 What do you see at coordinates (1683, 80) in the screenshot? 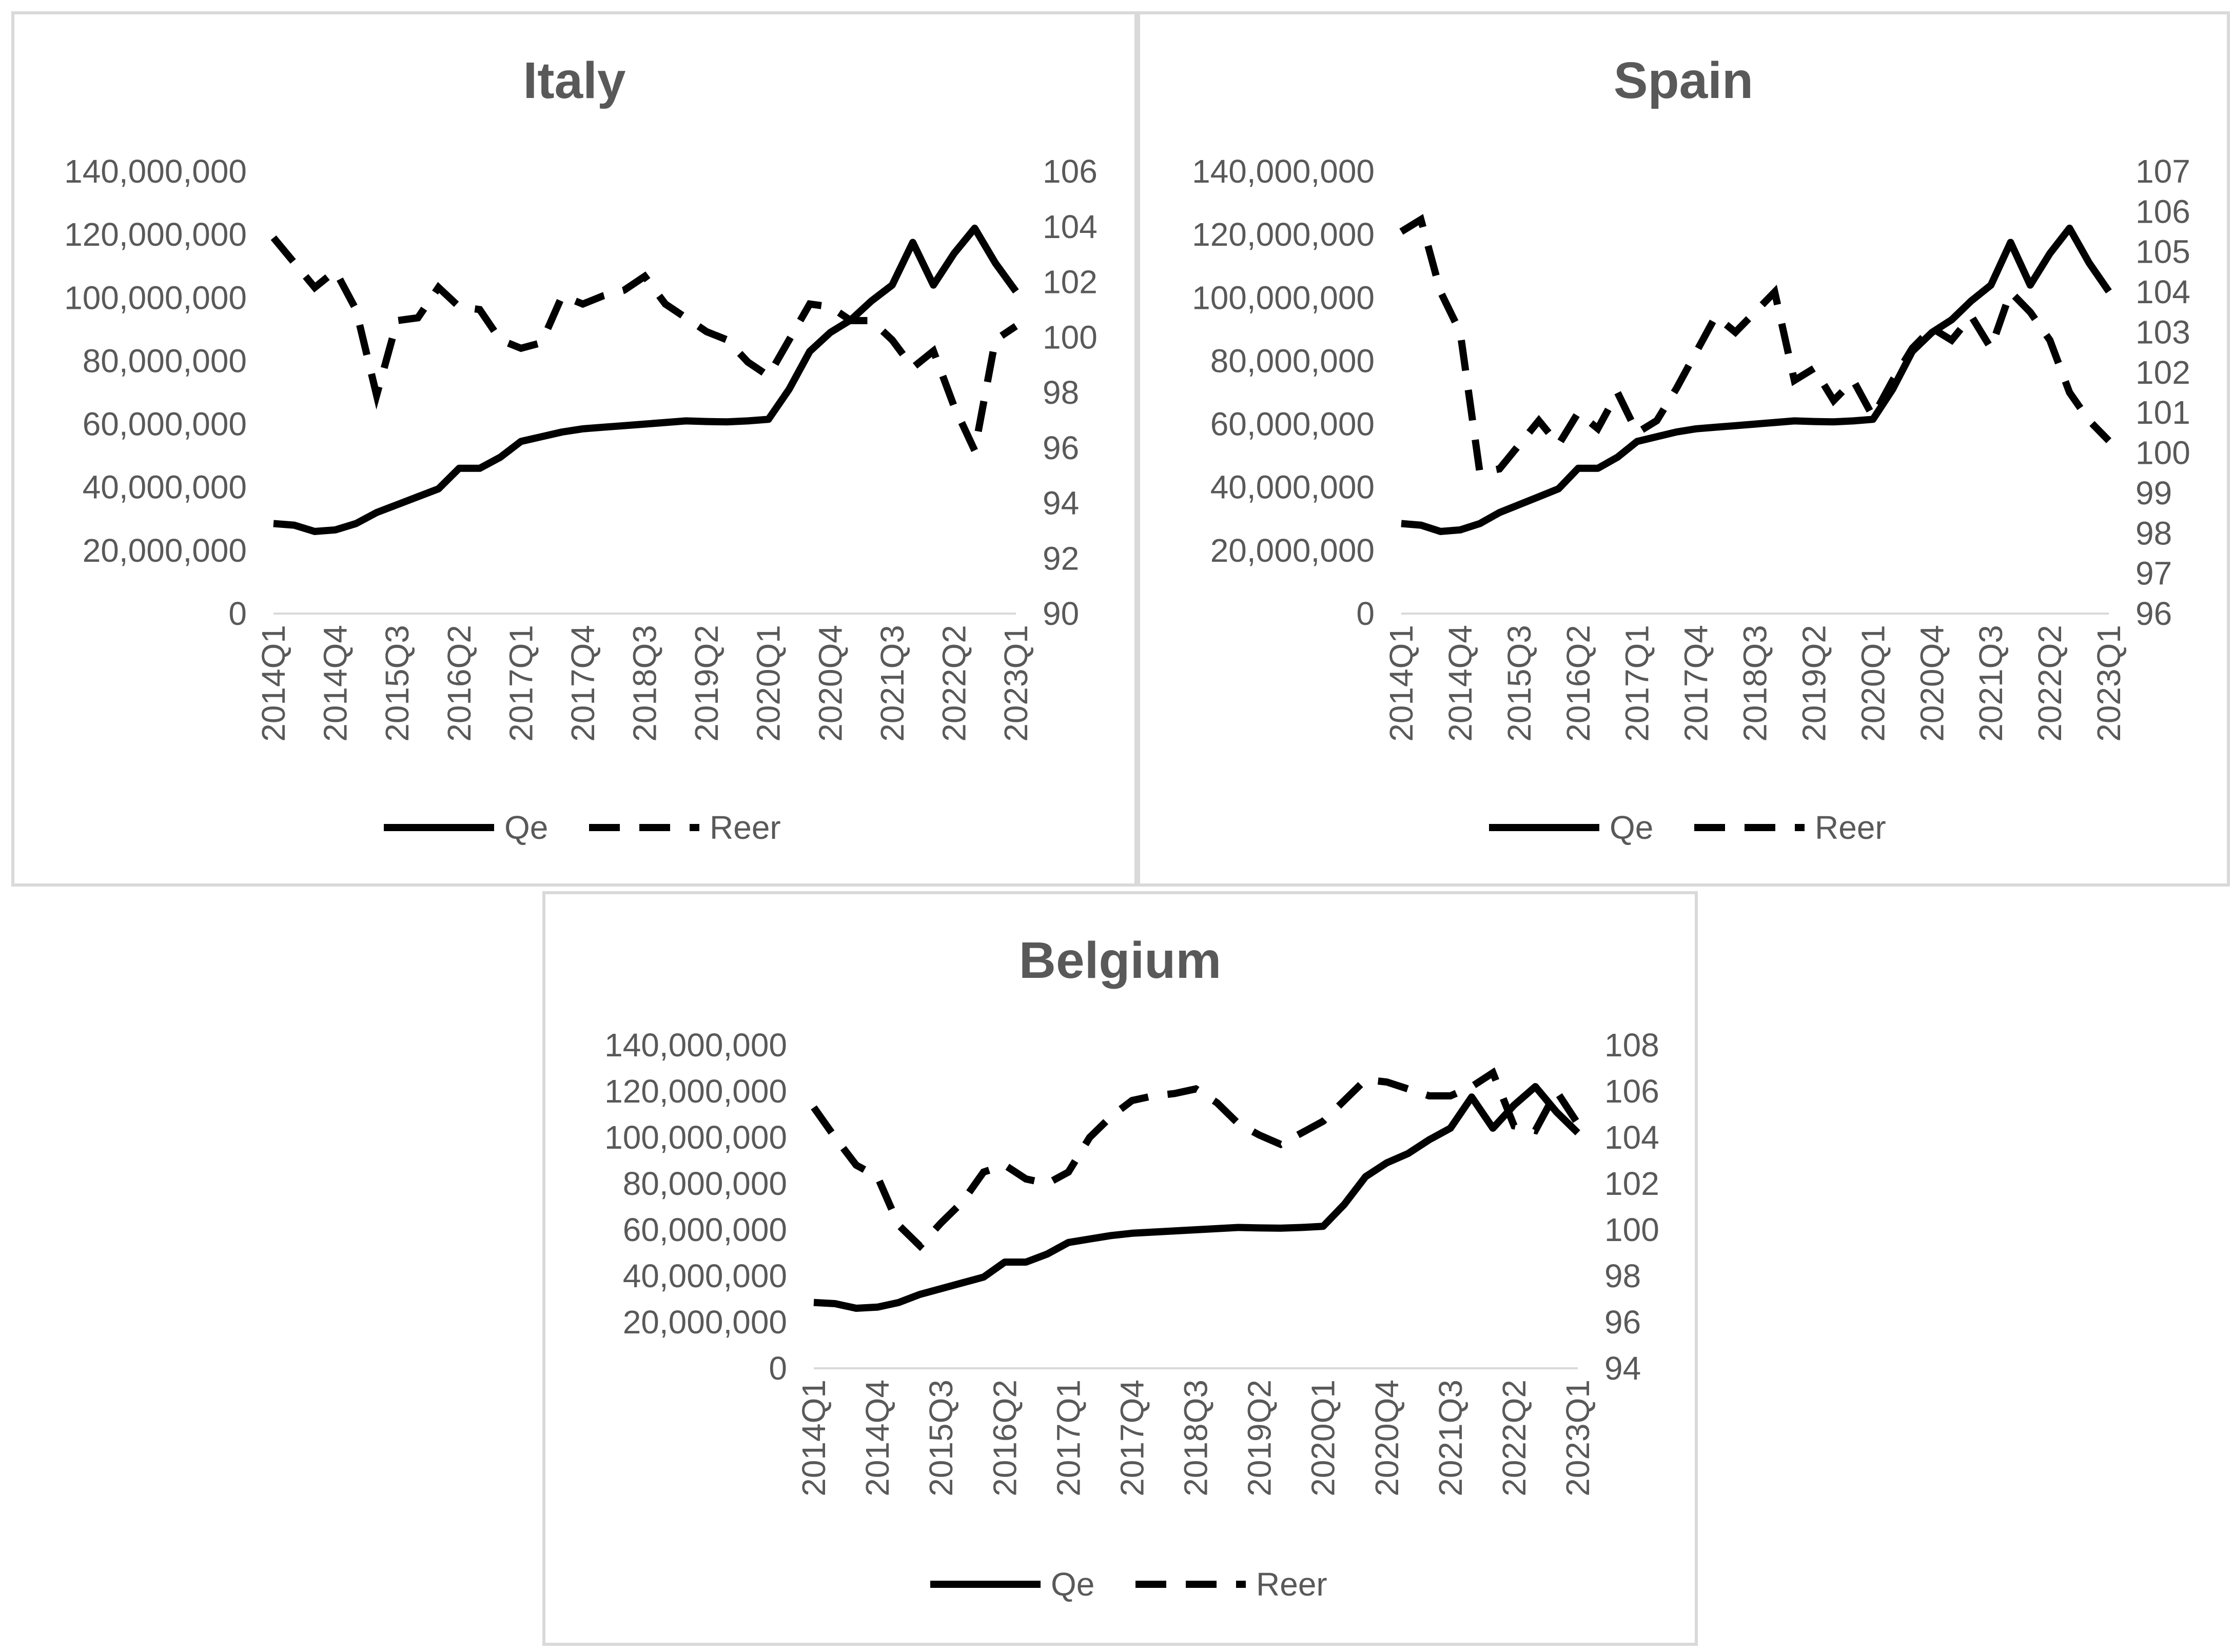
I see `chart-title: Spain` at bounding box center [1683, 80].